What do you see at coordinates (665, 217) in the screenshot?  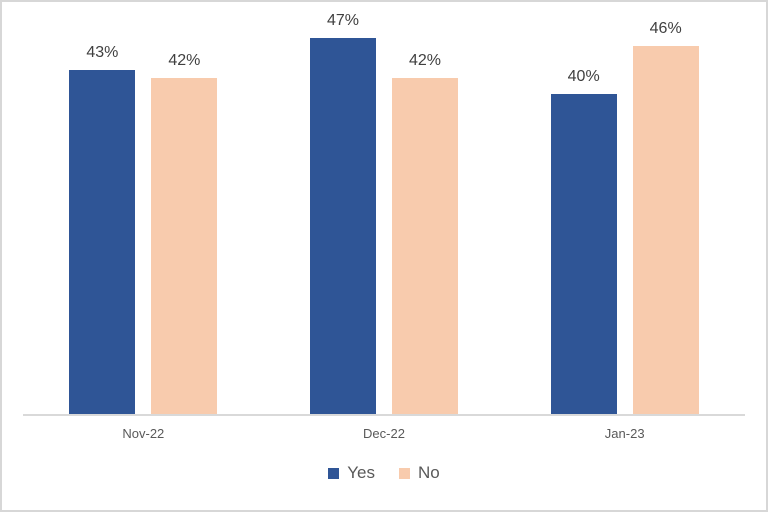 I see `bar-no: 46%` at bounding box center [665, 217].